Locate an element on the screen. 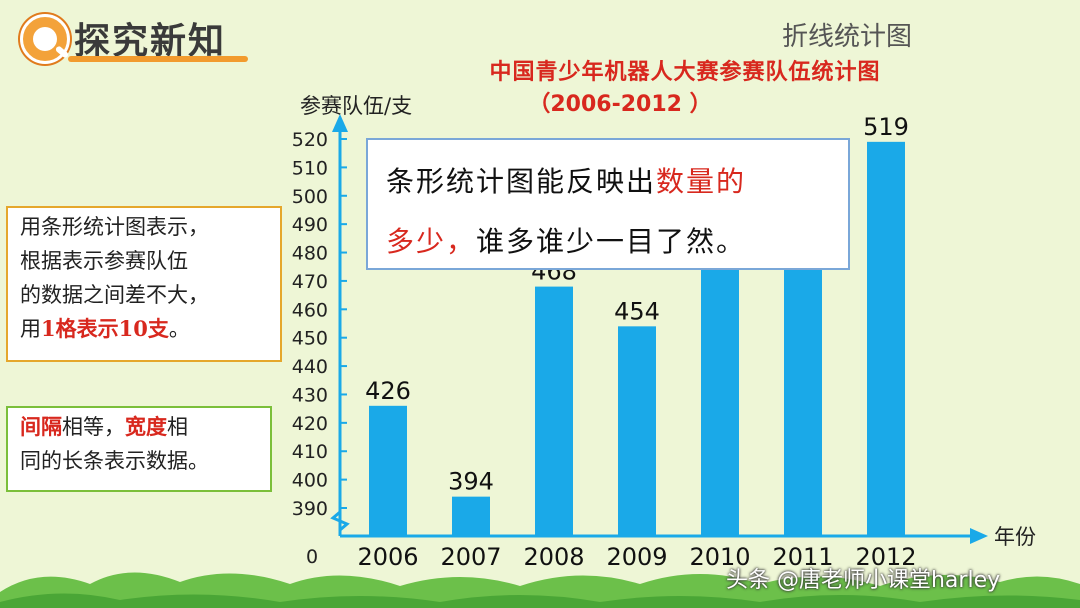 The height and width of the screenshot is (608, 1080). x-tick-label: 2012 is located at coordinates (885, 557).